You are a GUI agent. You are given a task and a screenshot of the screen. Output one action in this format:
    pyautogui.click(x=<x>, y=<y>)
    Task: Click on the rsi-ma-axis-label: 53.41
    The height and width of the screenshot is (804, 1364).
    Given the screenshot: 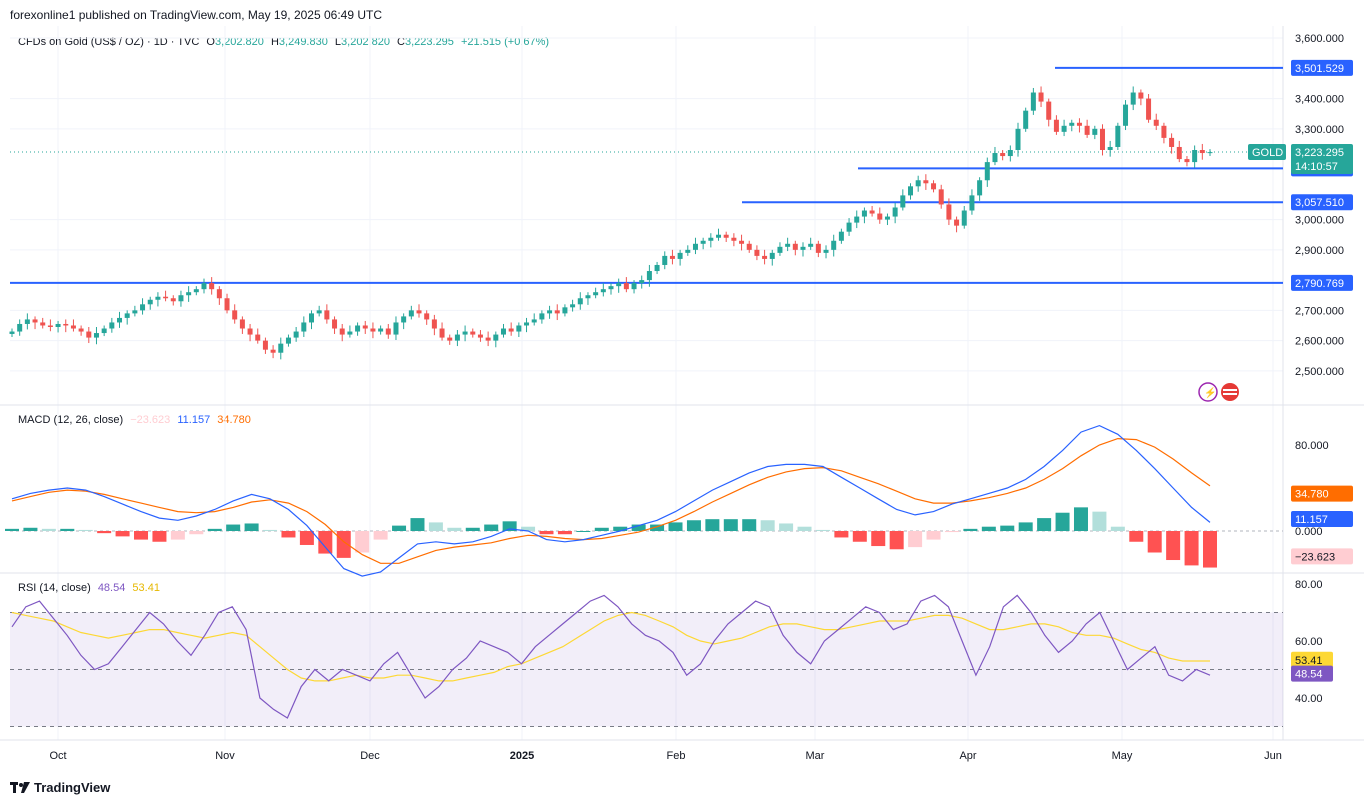 What is the action you would take?
    pyautogui.click(x=1309, y=661)
    